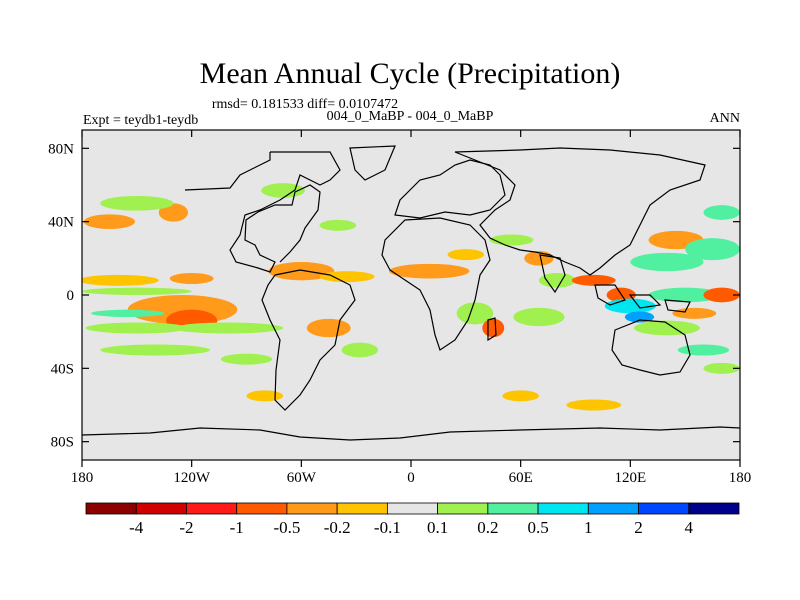 The width and height of the screenshot is (800, 600). What do you see at coordinates (580, 211) in the screenshot?
I see `coastline-asia` at bounding box center [580, 211].